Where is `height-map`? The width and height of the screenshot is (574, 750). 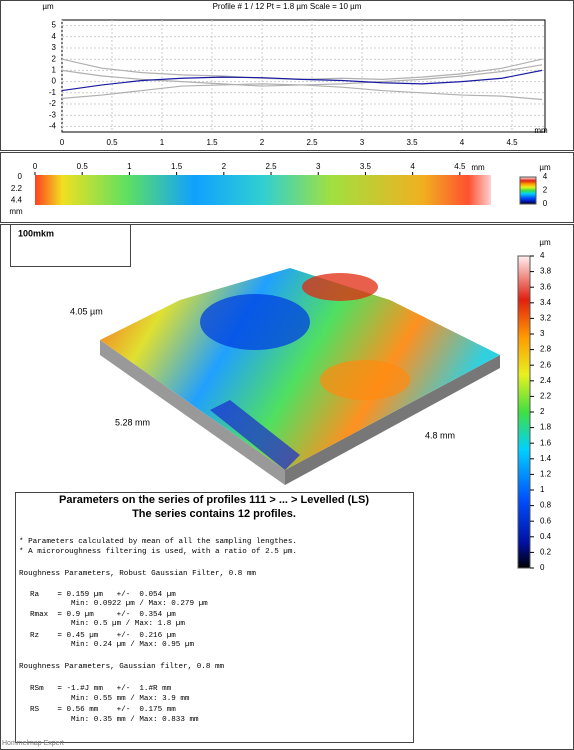
height-map is located at coordinates (263, 190).